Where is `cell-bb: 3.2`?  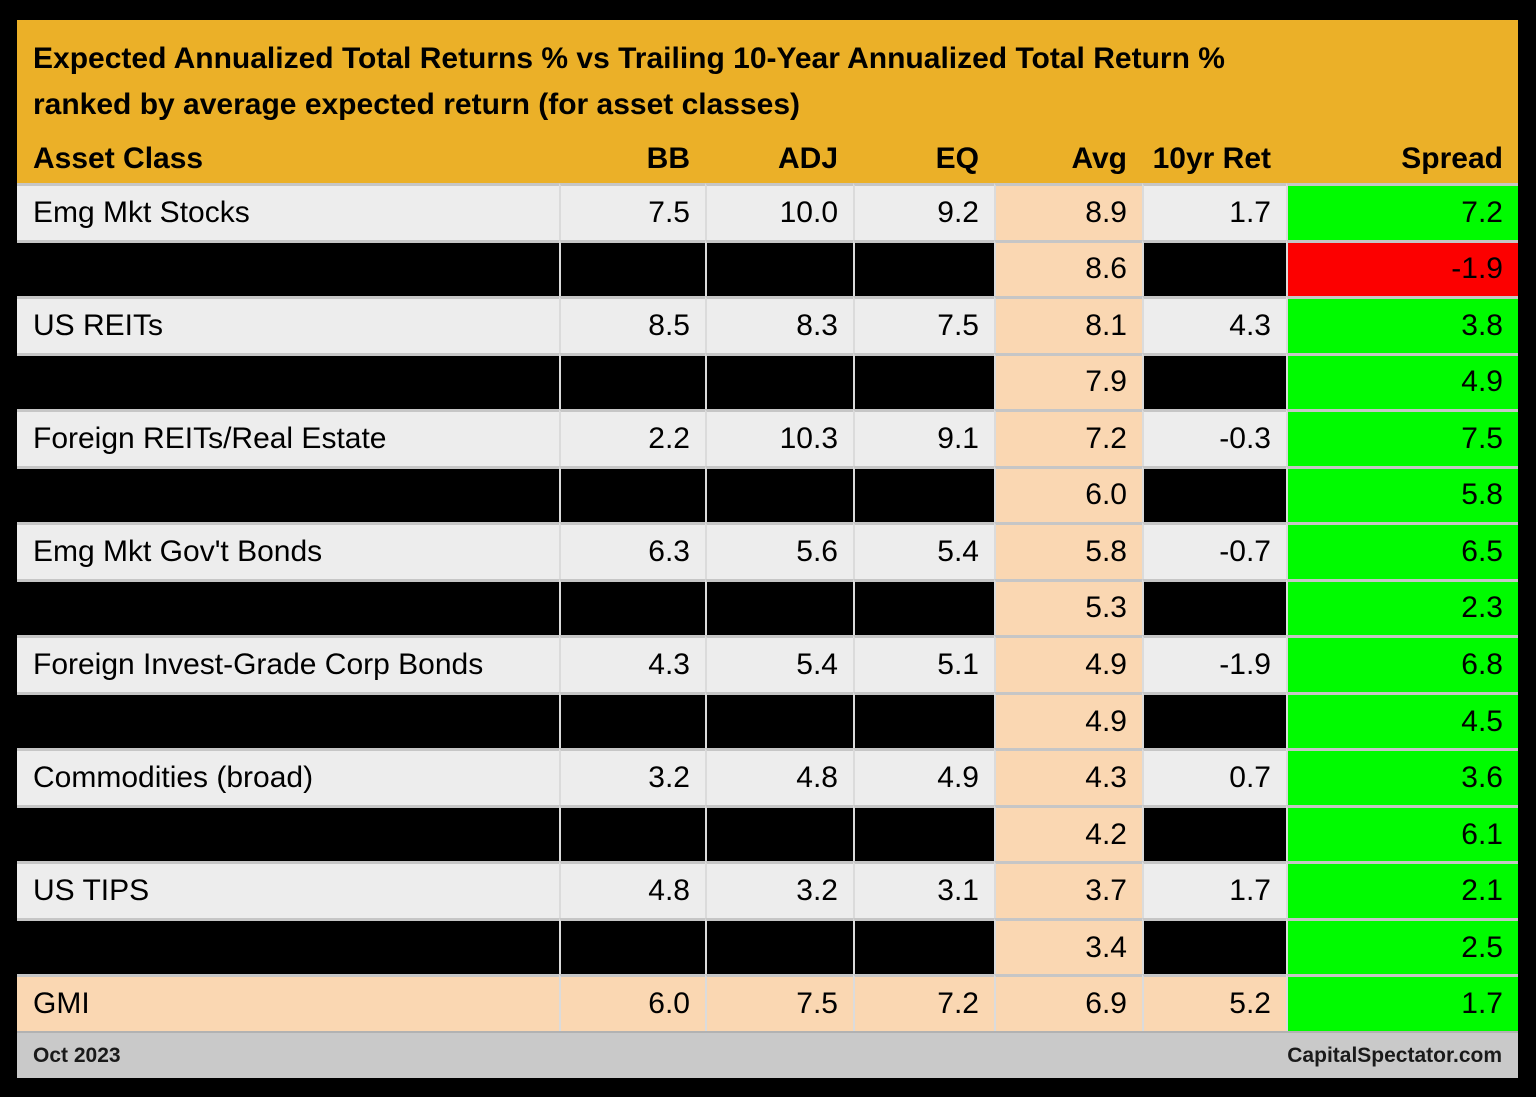
cell-bb: 3.2 is located at coordinates (632, 776).